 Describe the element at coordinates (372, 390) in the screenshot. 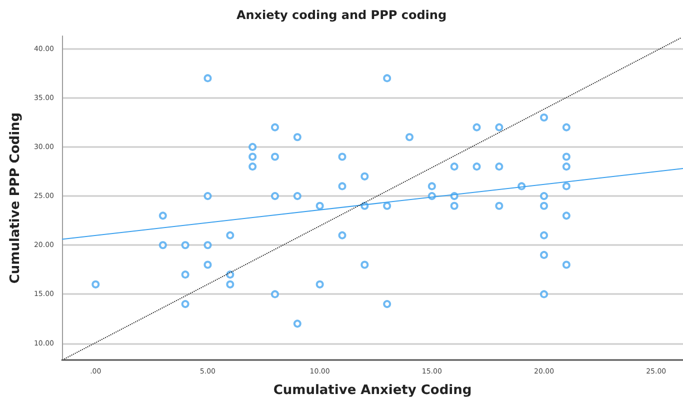

I see `x-axis-title: Cumulative Anxiety Coding` at that location.